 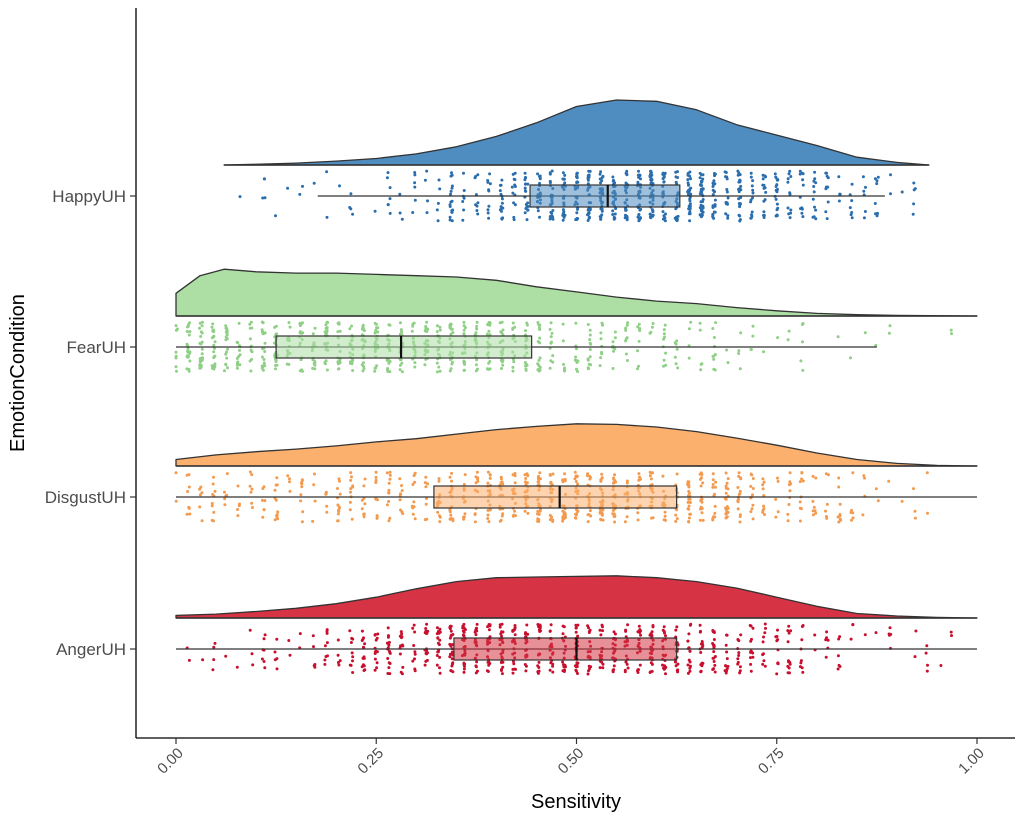 I want to click on y-tick-label: FearUH, so click(x=96, y=347).